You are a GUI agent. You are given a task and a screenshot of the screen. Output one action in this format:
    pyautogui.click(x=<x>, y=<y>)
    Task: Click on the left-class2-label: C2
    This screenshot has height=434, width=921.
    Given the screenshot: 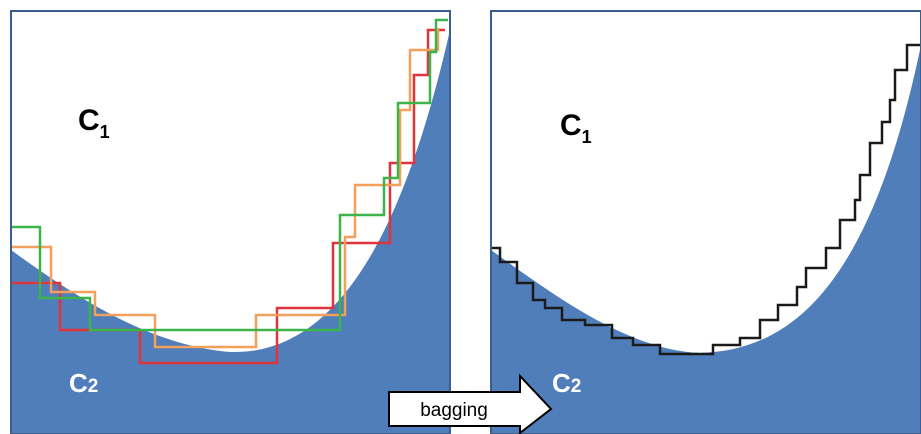 What is the action you would take?
    pyautogui.click(x=83, y=383)
    